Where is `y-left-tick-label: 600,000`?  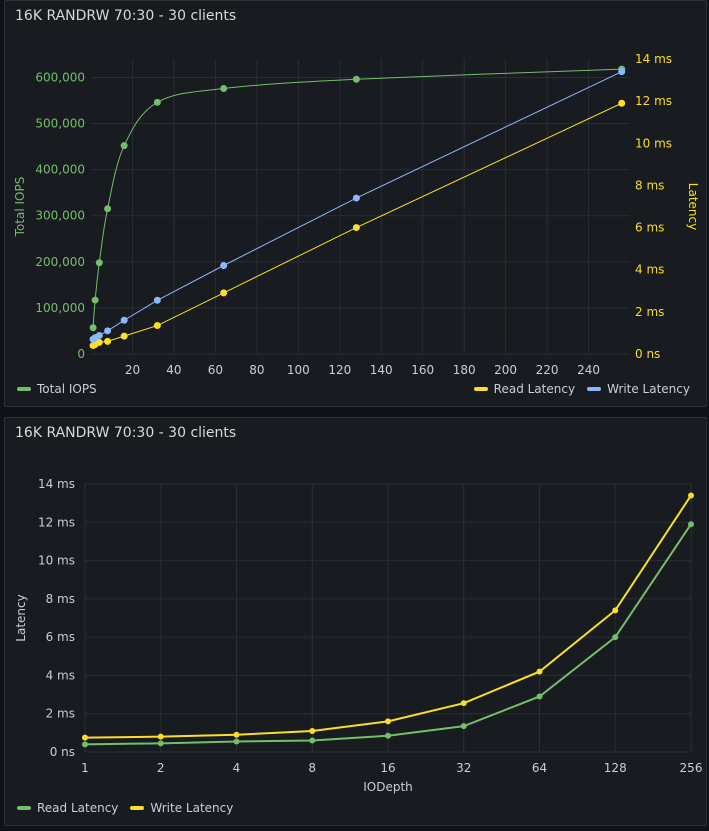
y-left-tick-label: 600,000 is located at coordinates (60, 77).